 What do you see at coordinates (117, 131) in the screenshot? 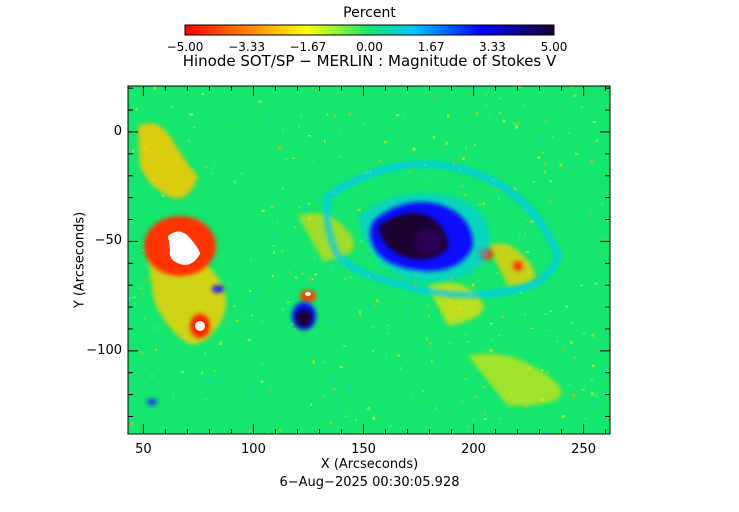
I see `y-tick-label: 0` at bounding box center [117, 131].